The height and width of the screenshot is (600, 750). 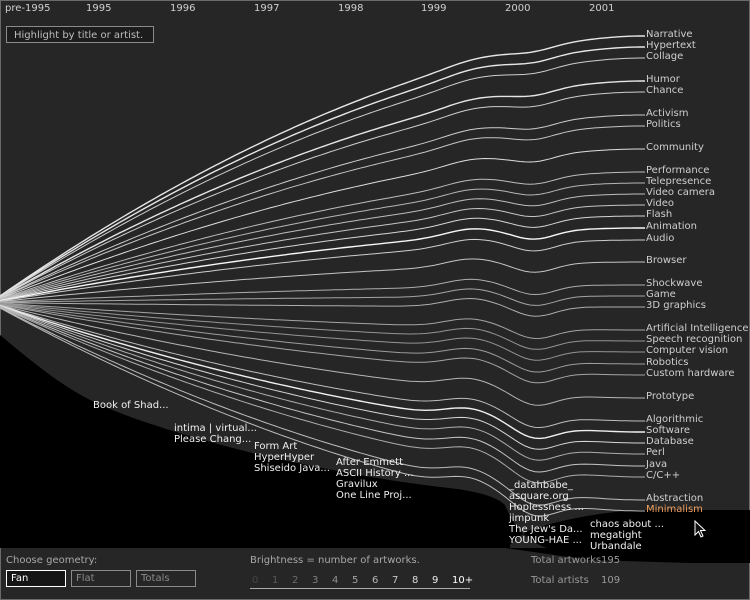 I want to click on artwork-label: Gravilux, so click(x=357, y=484).